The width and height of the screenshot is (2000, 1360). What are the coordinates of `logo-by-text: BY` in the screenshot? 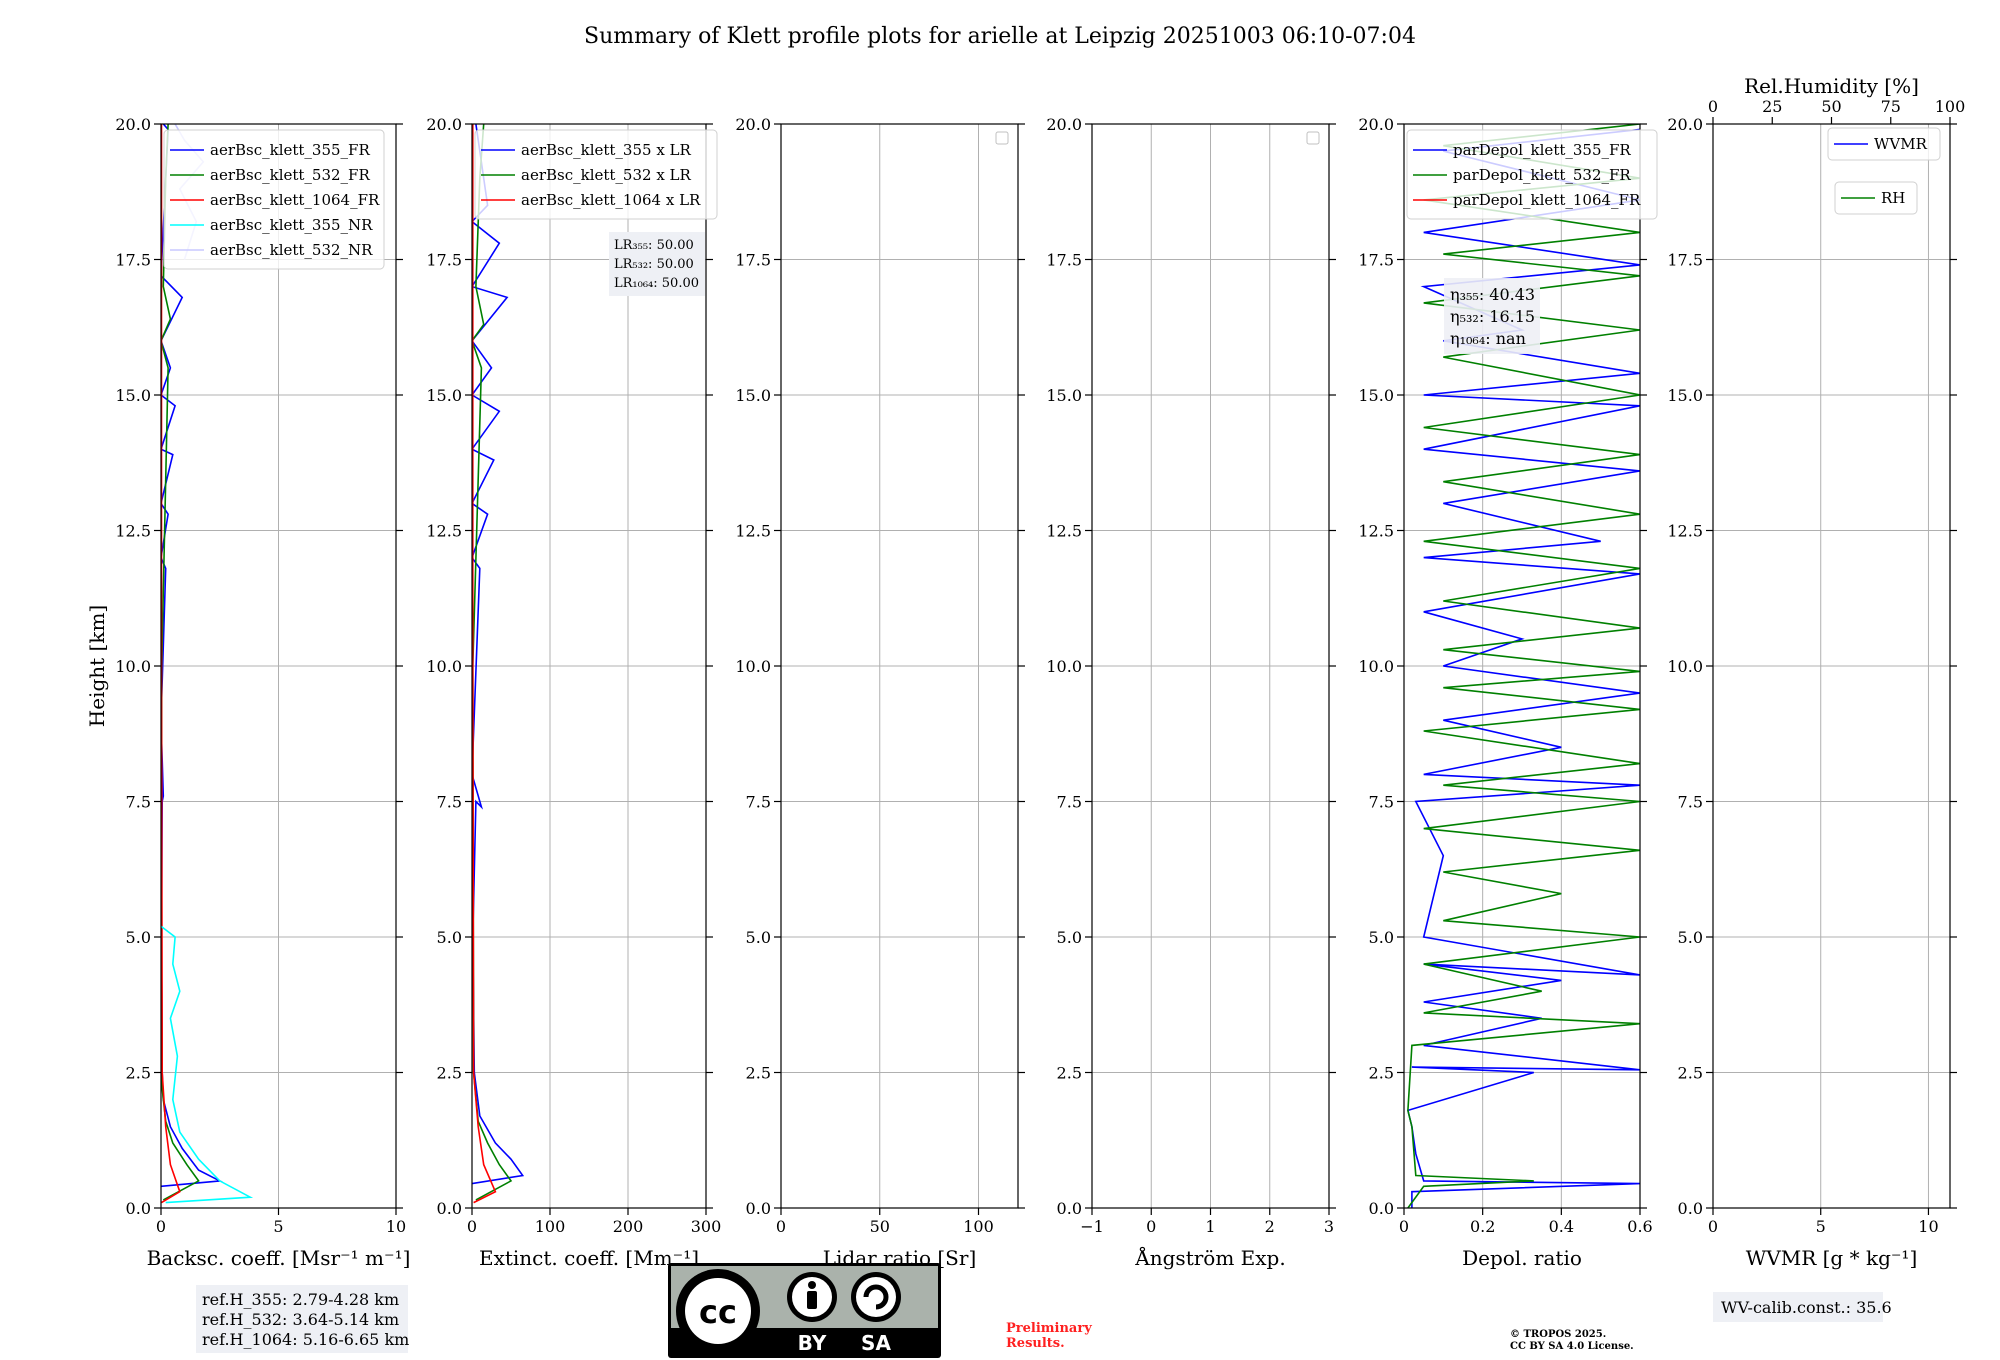 It's located at (812, 1343).